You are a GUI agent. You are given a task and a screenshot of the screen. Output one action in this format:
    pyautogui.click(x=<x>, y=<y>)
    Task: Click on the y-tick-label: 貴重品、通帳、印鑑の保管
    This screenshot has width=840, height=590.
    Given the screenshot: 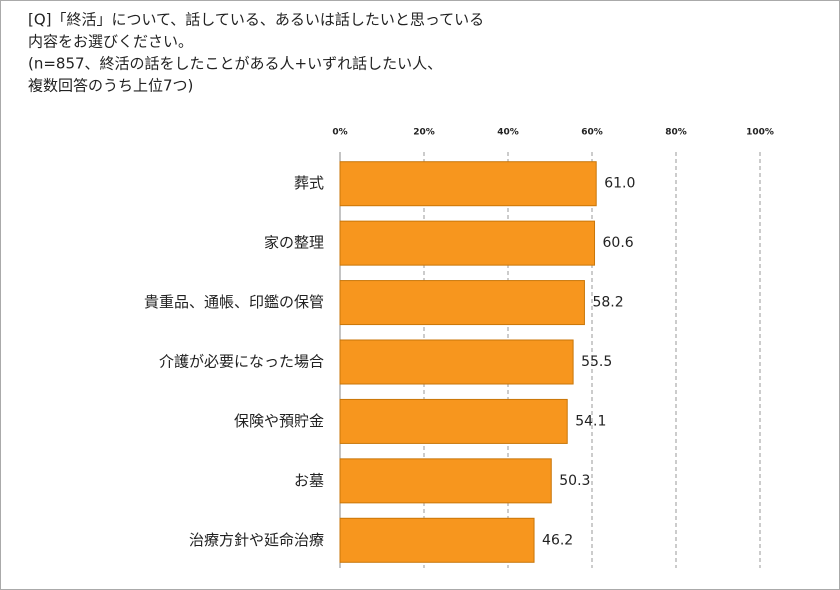 What is the action you would take?
    pyautogui.click(x=234, y=302)
    